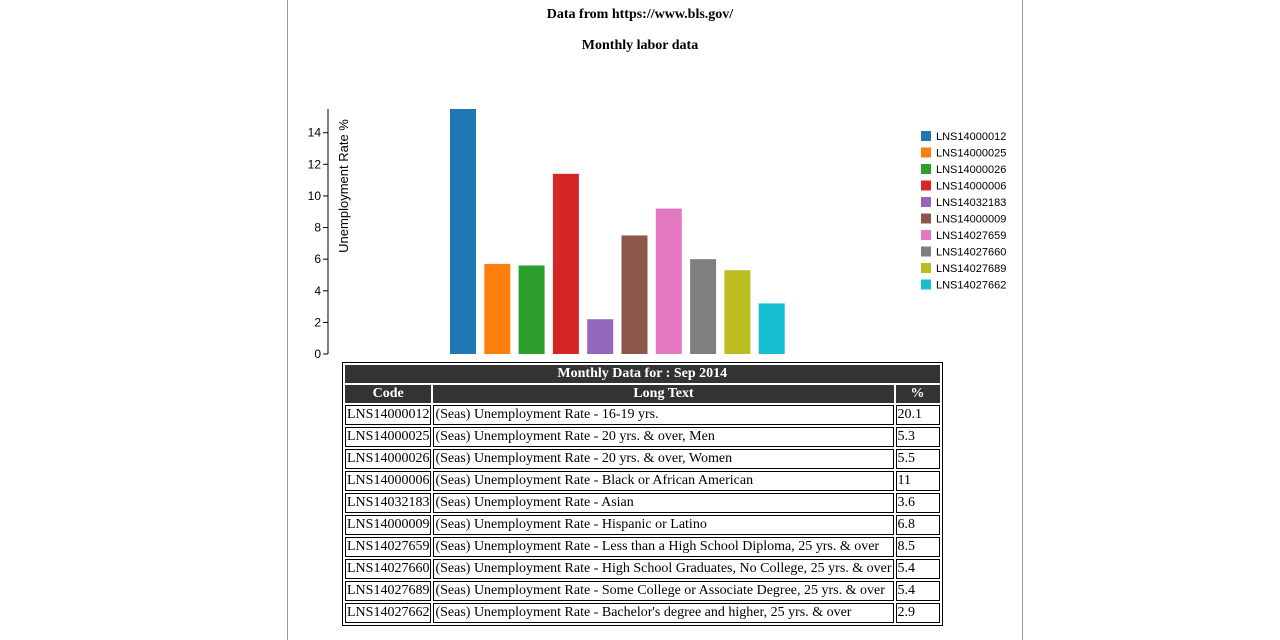  What do you see at coordinates (315, 164) in the screenshot?
I see `y-tick-label: 12` at bounding box center [315, 164].